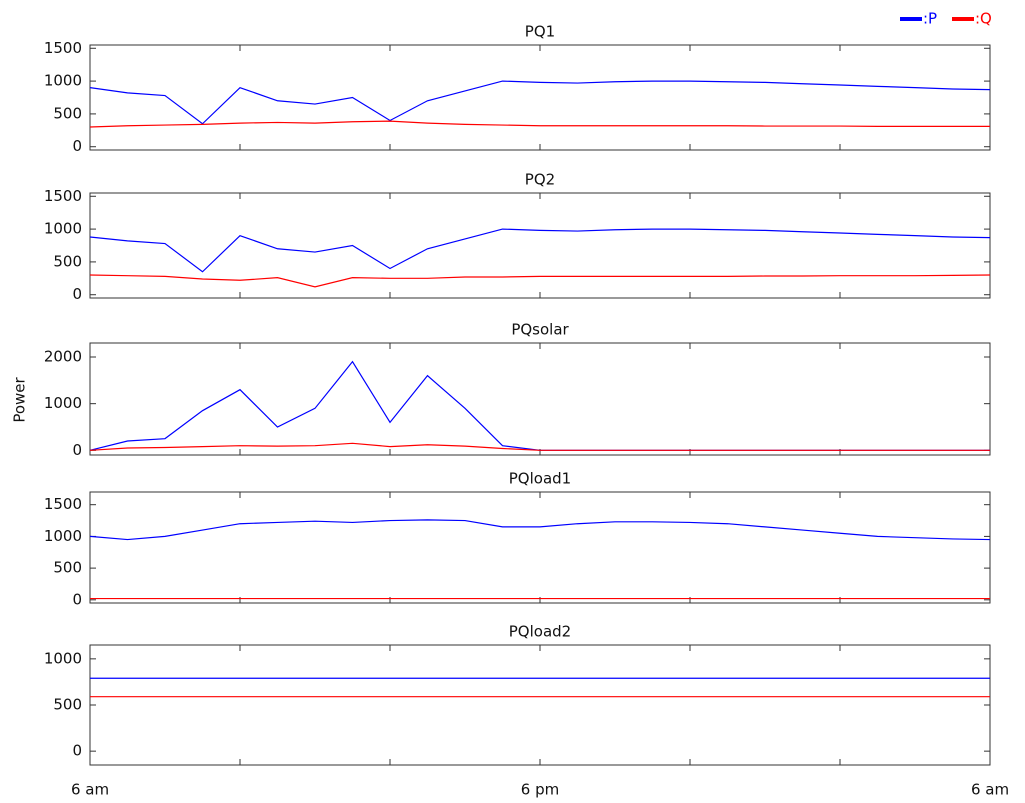 The height and width of the screenshot is (803, 1025). What do you see at coordinates (540, 632) in the screenshot?
I see `chart-title: PQload2` at bounding box center [540, 632].